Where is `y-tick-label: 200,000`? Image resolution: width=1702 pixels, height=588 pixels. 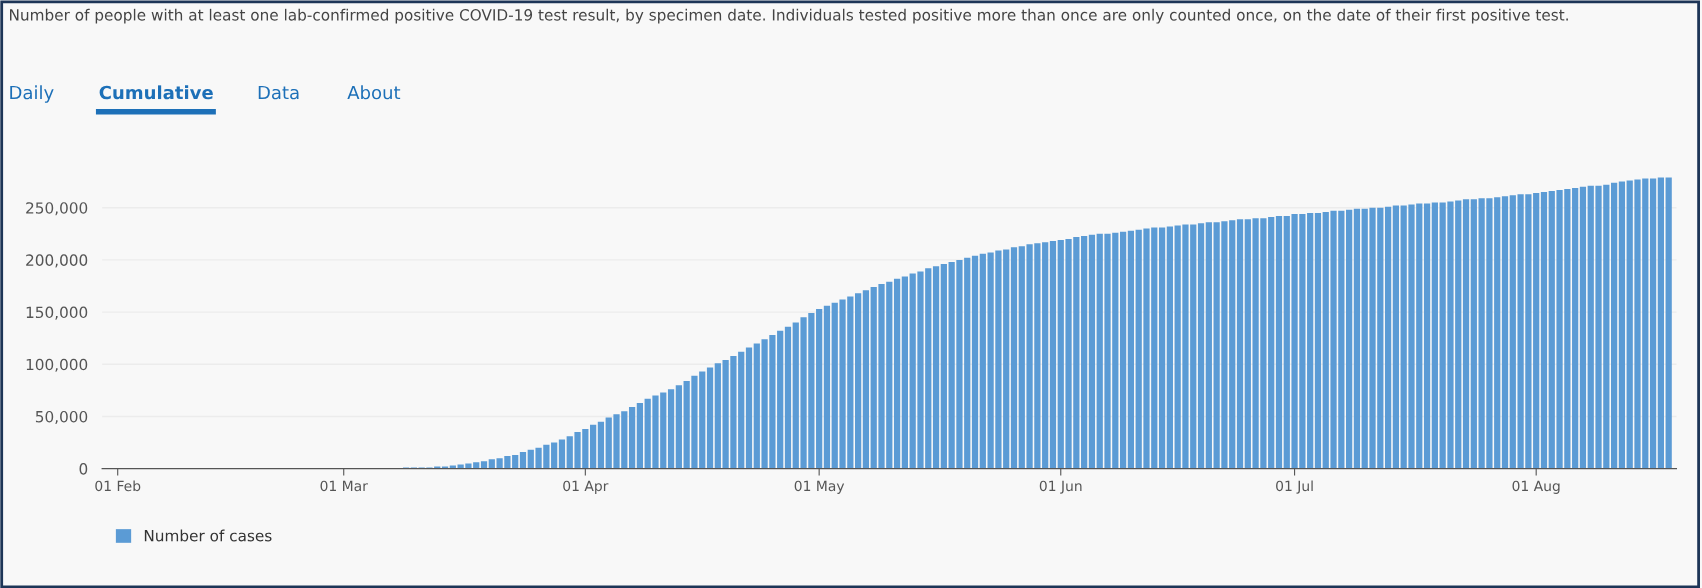 y-tick-label: 200,000 is located at coordinates (57, 261).